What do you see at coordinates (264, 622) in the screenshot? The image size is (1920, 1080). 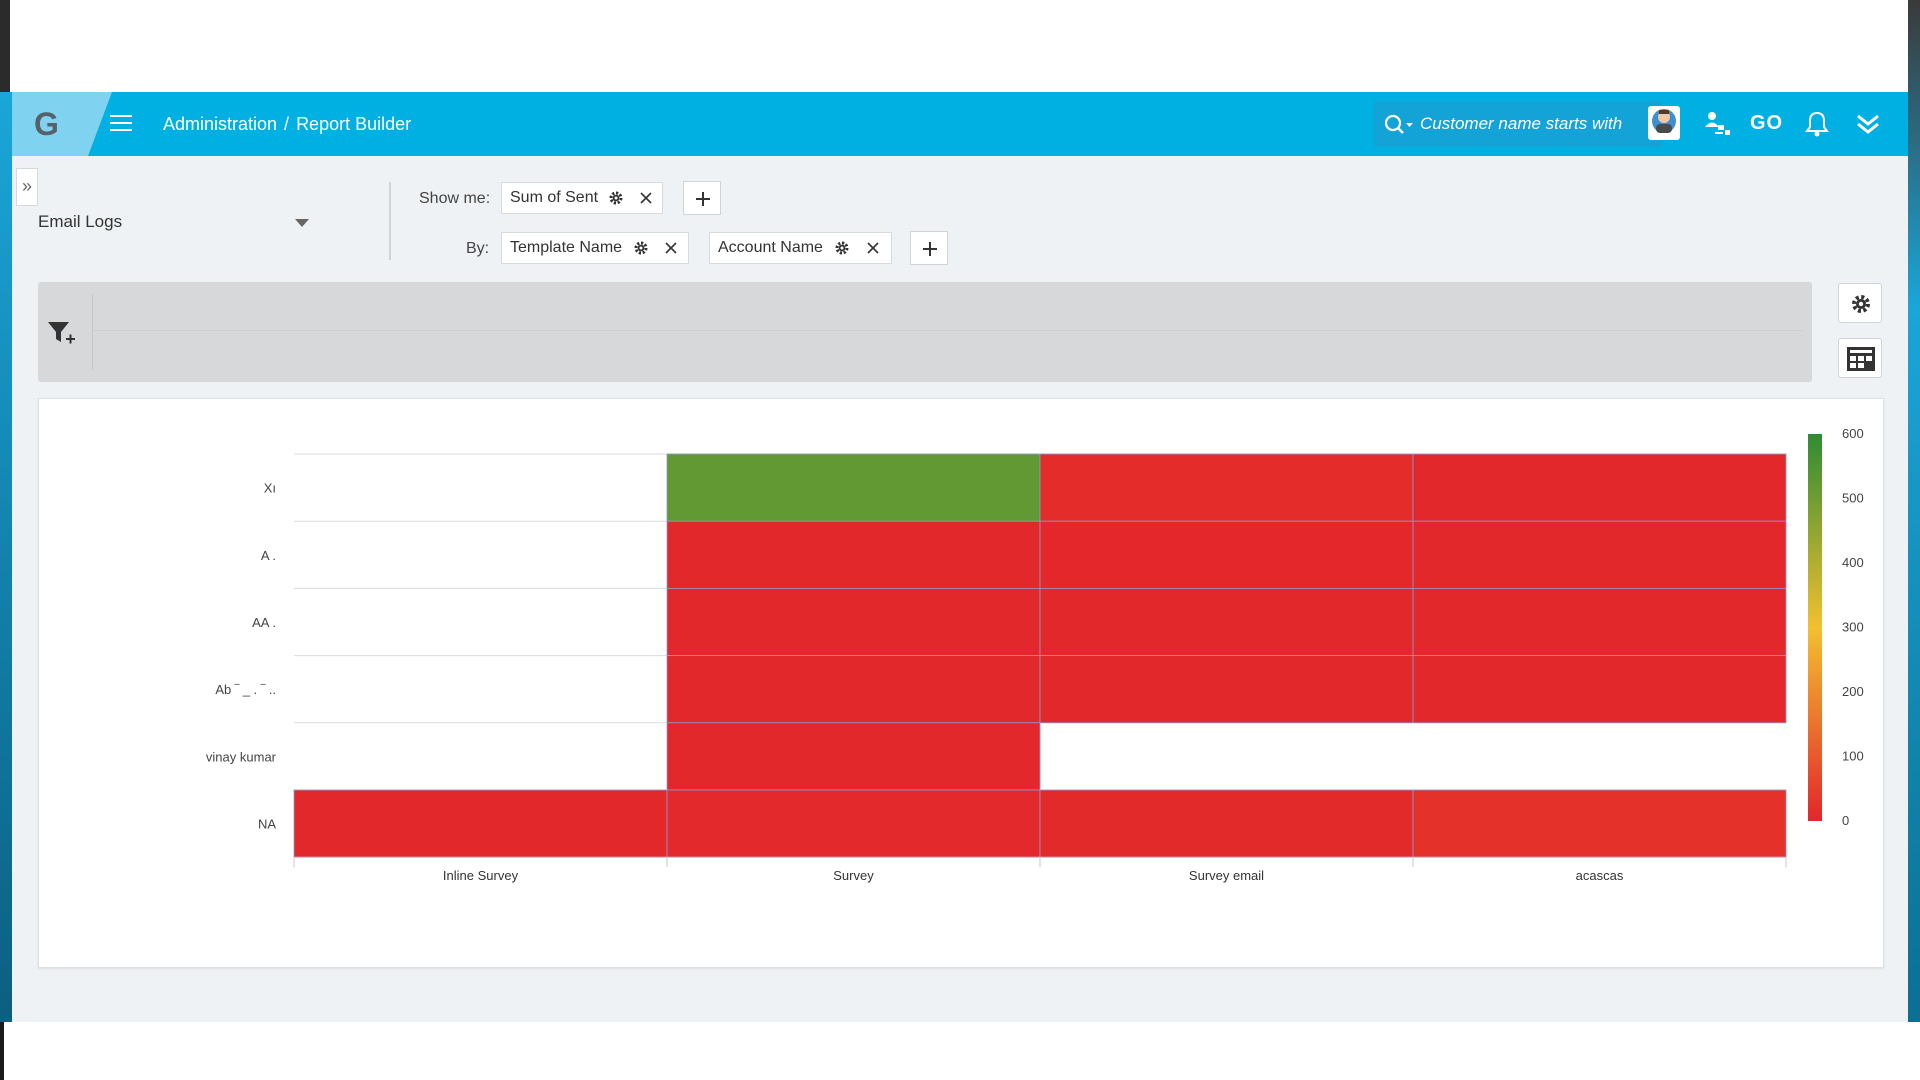 I see `y-tick-label: AA .` at bounding box center [264, 622].